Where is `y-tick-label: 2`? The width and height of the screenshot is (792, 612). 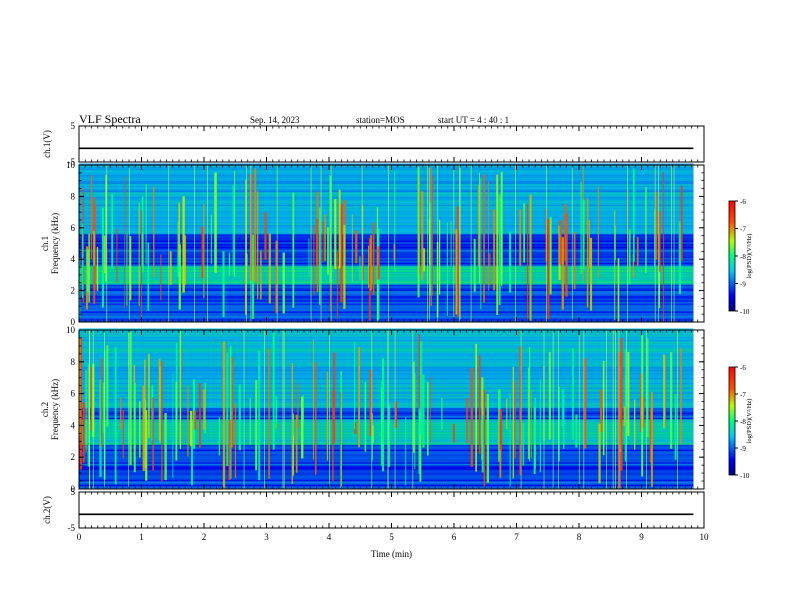 y-tick-label: 2 is located at coordinates (73, 291).